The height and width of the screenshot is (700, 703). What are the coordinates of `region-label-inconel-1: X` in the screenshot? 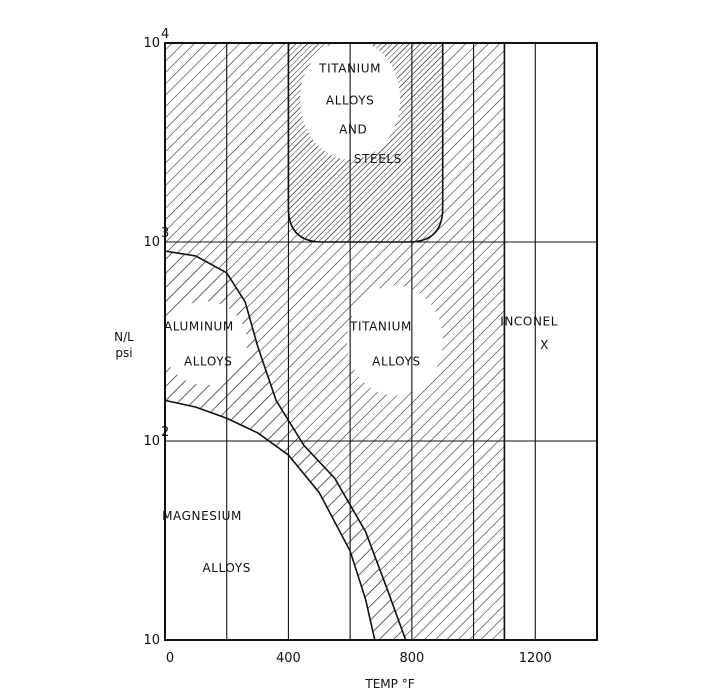 It's located at (544, 345).